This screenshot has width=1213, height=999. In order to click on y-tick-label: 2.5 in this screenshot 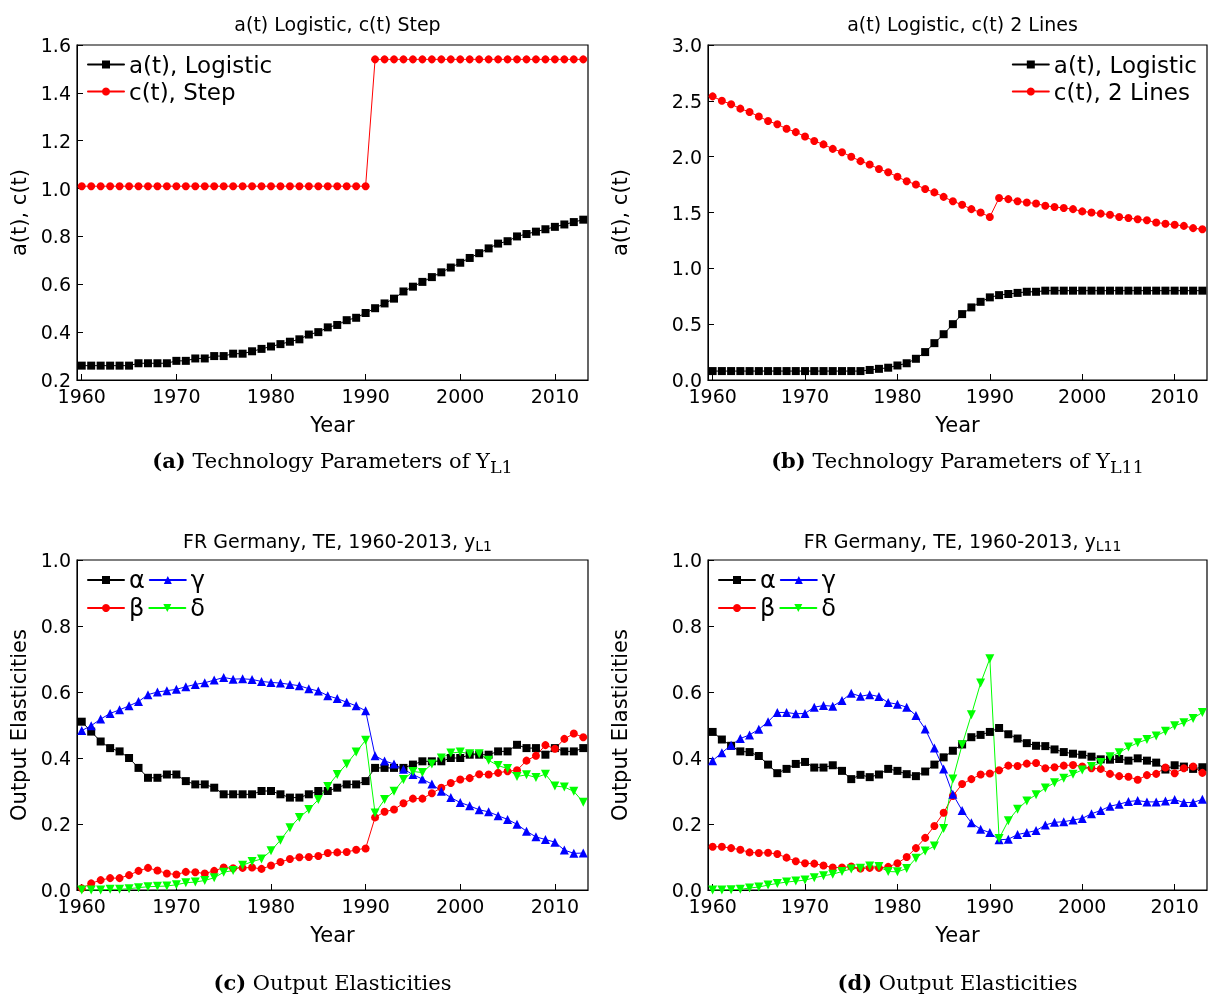, I will do `click(686, 100)`.